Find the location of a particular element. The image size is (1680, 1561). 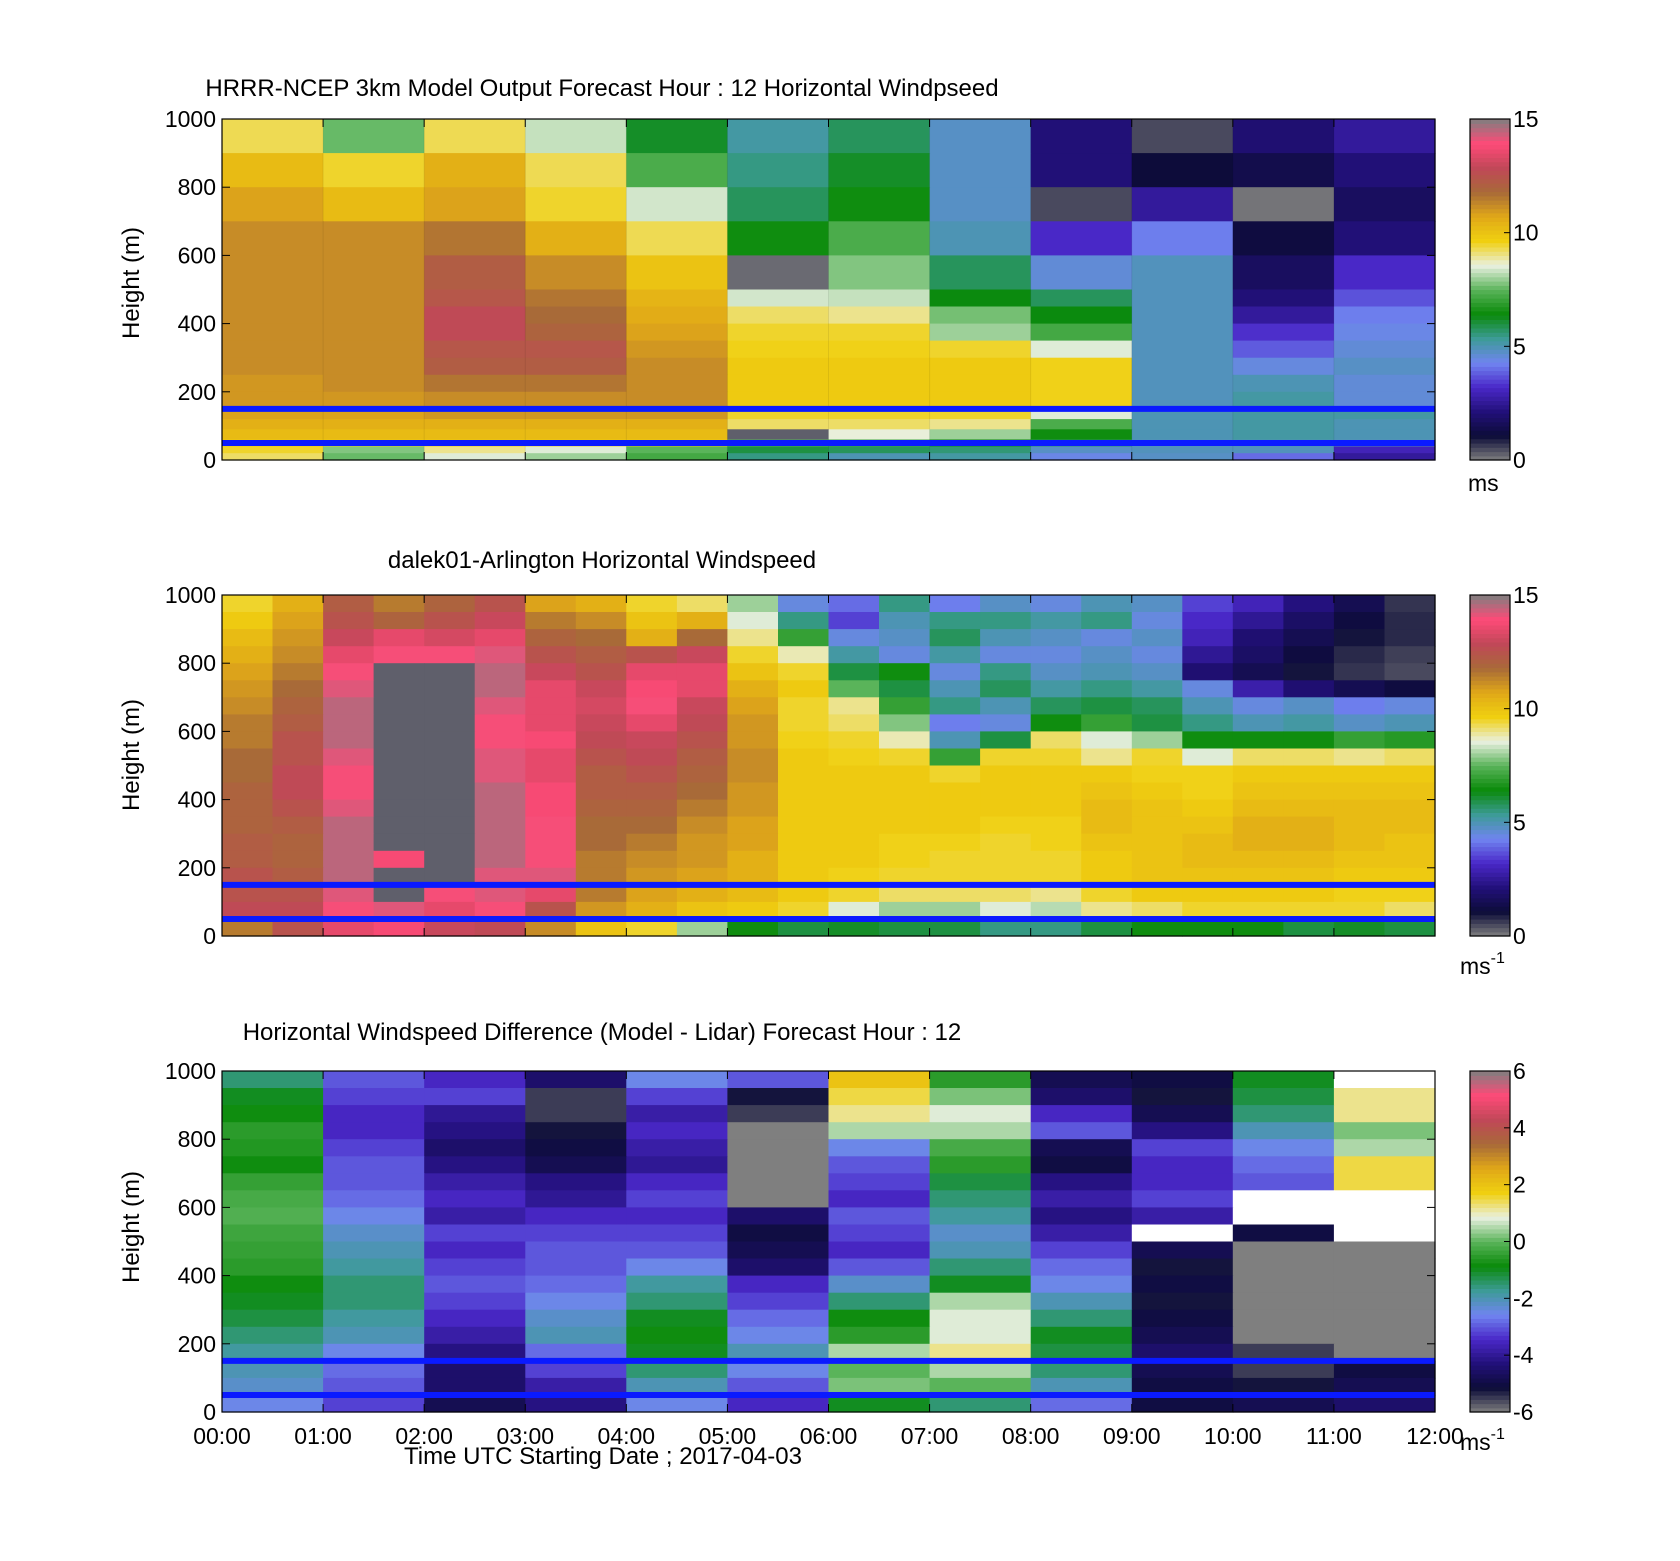

colorbar-tick-label: 4 is located at coordinates (1519, 1128).